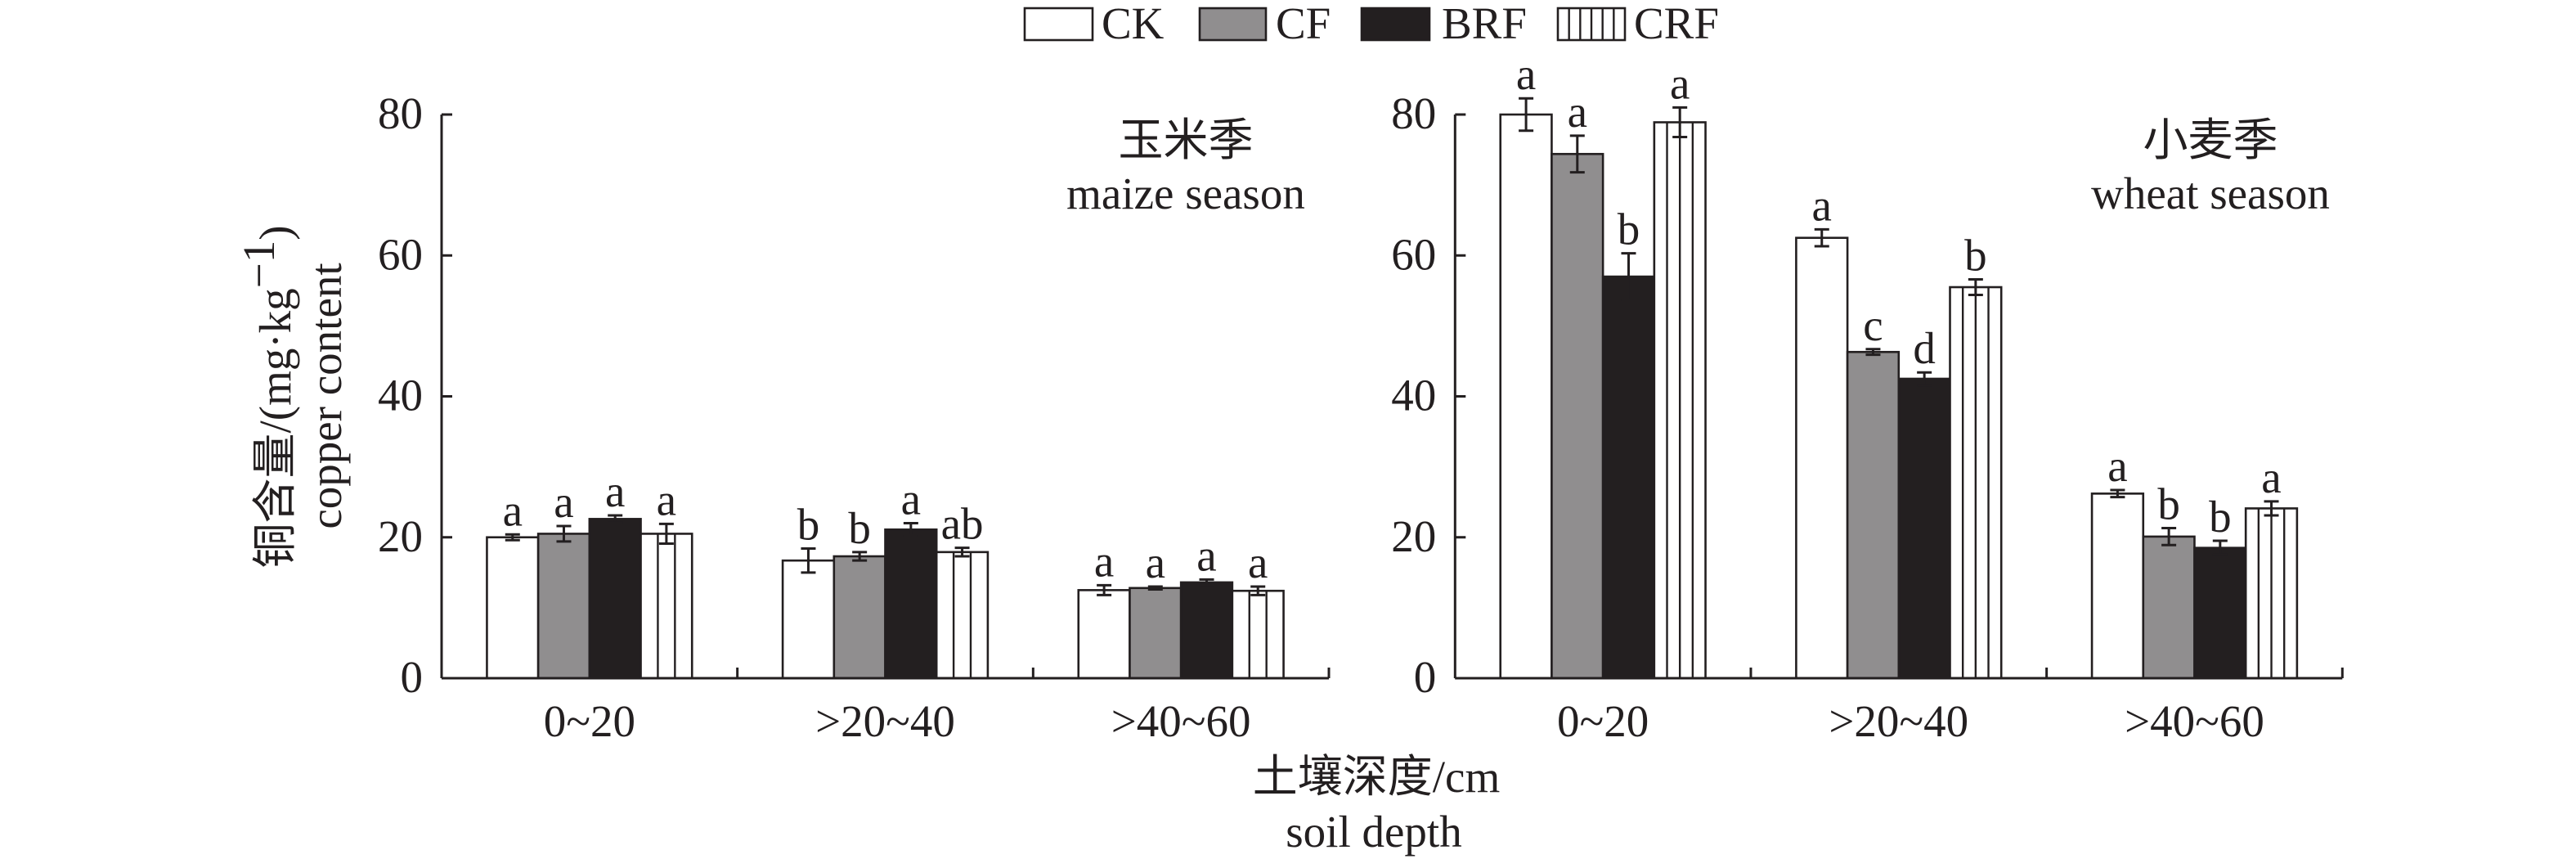 The width and height of the screenshot is (2576, 859). I want to click on legend-item-crf: CRF, so click(1637, 24).